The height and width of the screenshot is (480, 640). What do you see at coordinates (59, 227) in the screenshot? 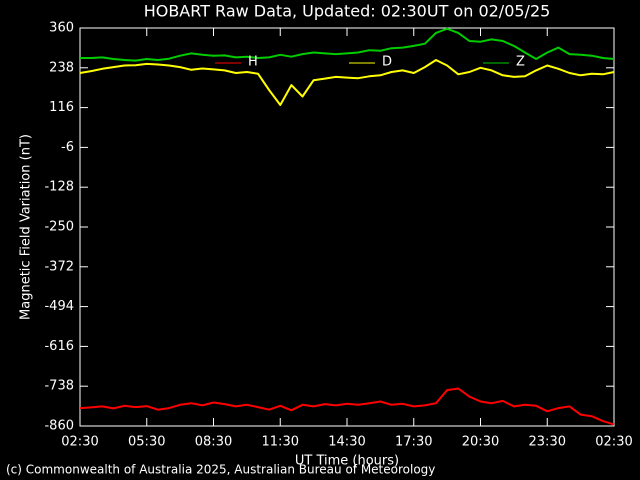
I see `y-tick-label: -250` at bounding box center [59, 227].